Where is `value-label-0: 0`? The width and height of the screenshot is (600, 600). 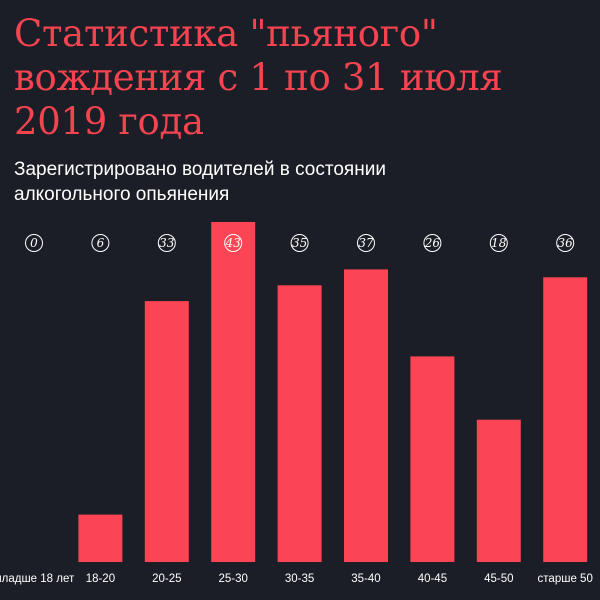
value-label-0: 0 is located at coordinates (34, 243).